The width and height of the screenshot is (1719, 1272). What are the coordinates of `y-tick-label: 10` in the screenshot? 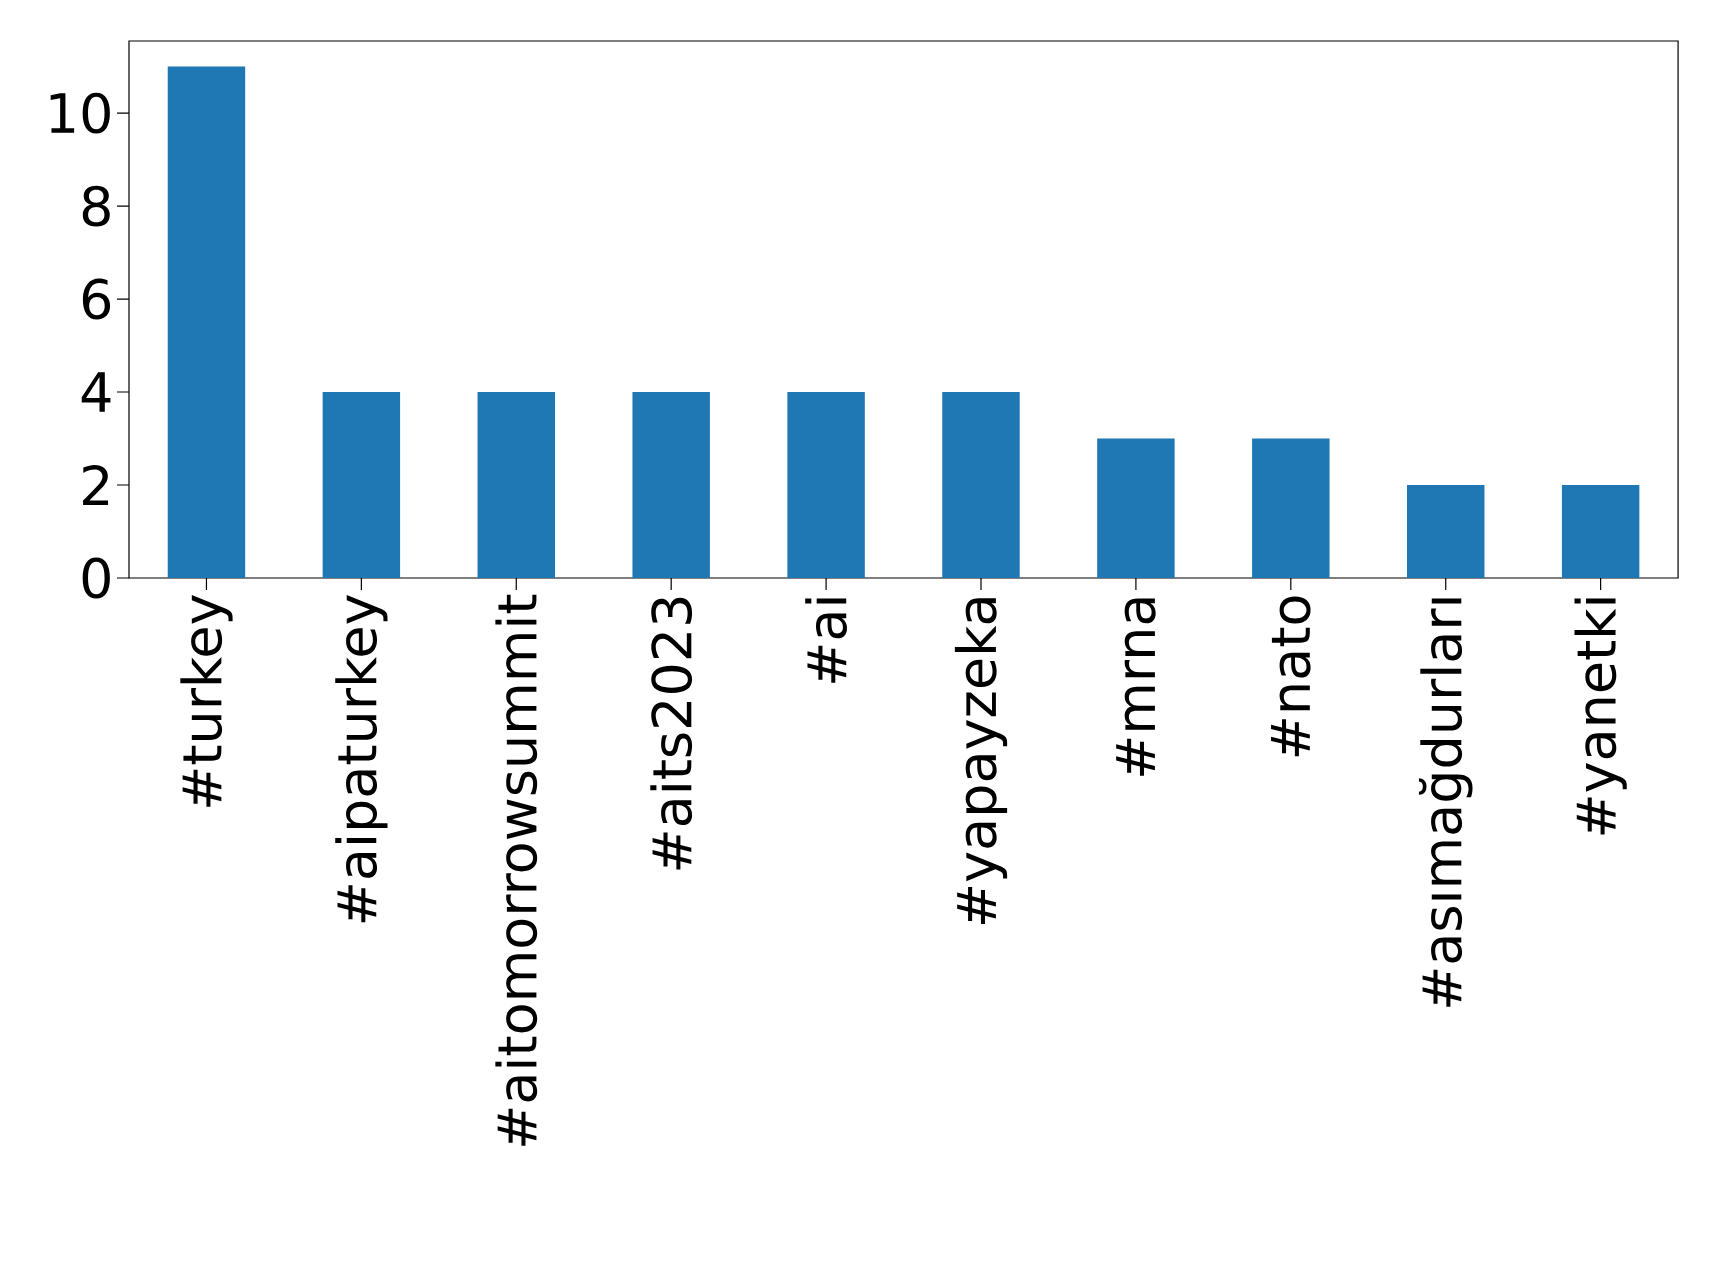 It's located at (80, 113).